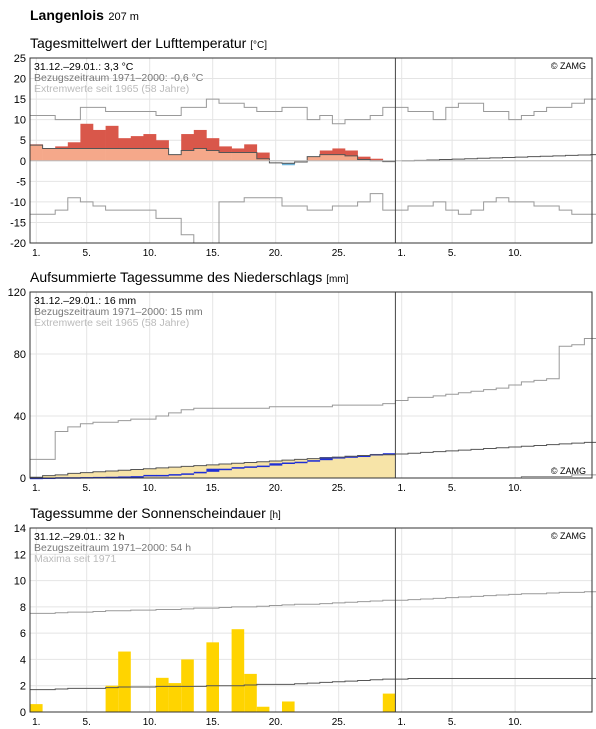  Describe the element at coordinates (75, 559) in the screenshot. I see `info-extremes: Maxima seit 1971` at that location.